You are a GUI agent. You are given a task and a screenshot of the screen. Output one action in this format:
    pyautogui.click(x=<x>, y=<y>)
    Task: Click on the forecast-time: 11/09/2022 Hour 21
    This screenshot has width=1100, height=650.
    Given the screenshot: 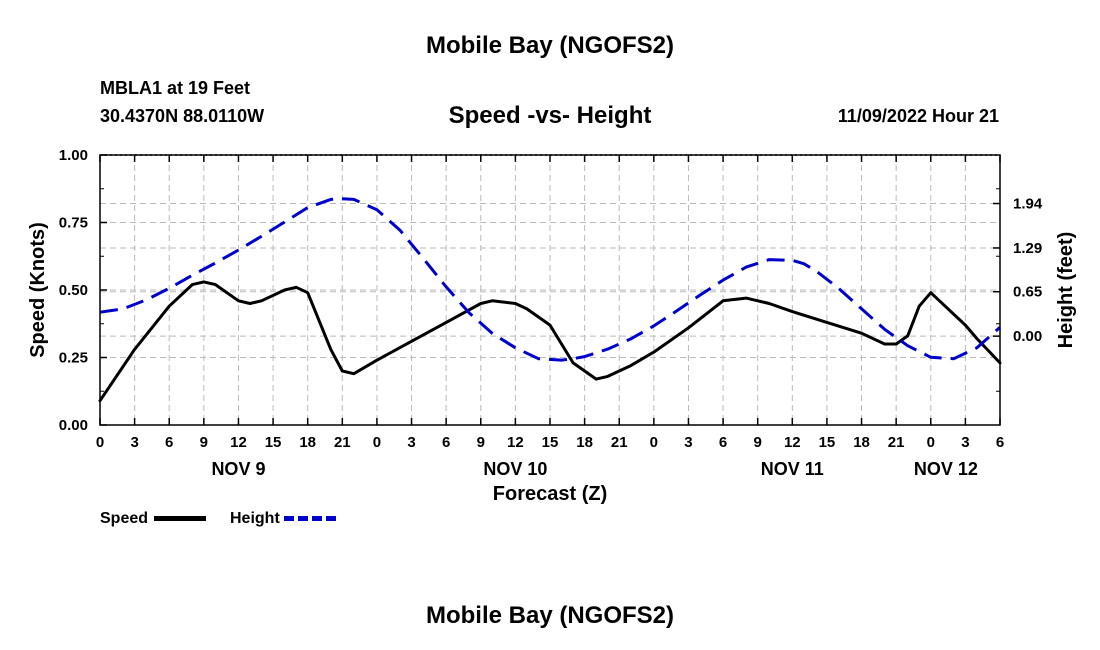 What is the action you would take?
    pyautogui.click(x=918, y=116)
    